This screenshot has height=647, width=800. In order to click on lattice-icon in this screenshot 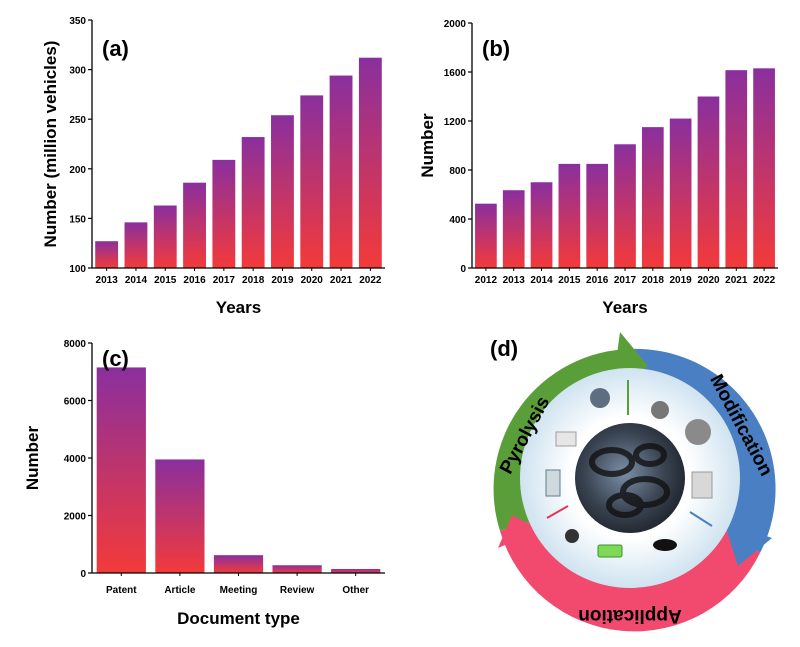, I will do `click(702, 485)`.